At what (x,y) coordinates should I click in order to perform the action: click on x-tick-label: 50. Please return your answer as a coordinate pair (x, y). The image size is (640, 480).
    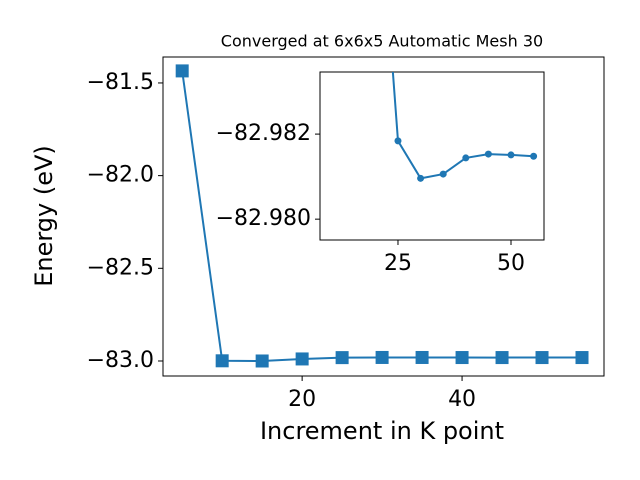
    Looking at the image, I should click on (511, 263).